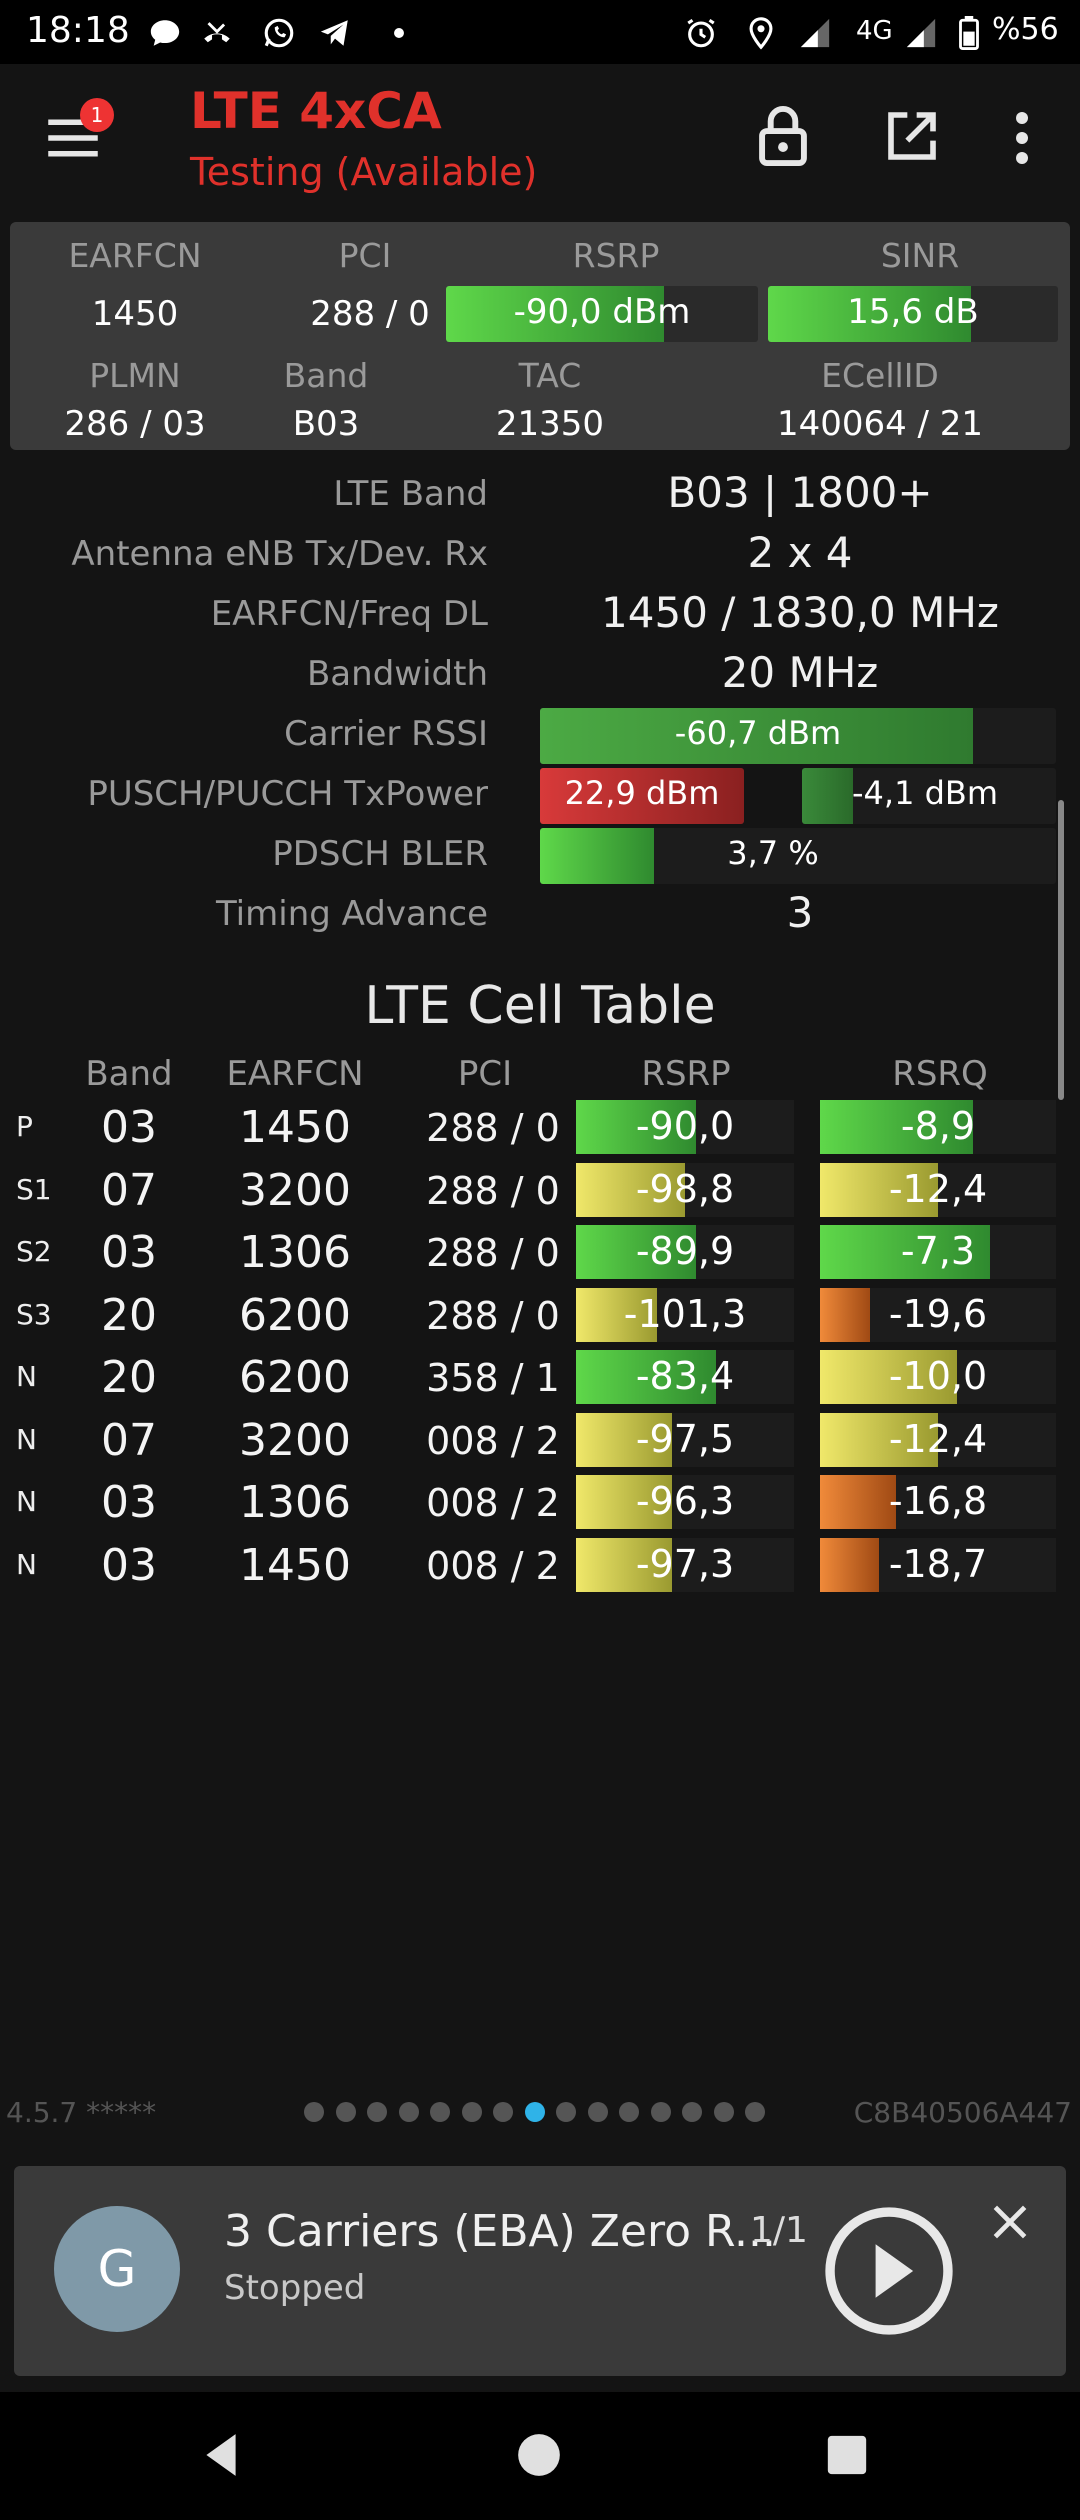 Image resolution: width=1080 pixels, height=2520 pixels. What do you see at coordinates (129, 1127) in the screenshot?
I see `cell-band: 03` at bounding box center [129, 1127].